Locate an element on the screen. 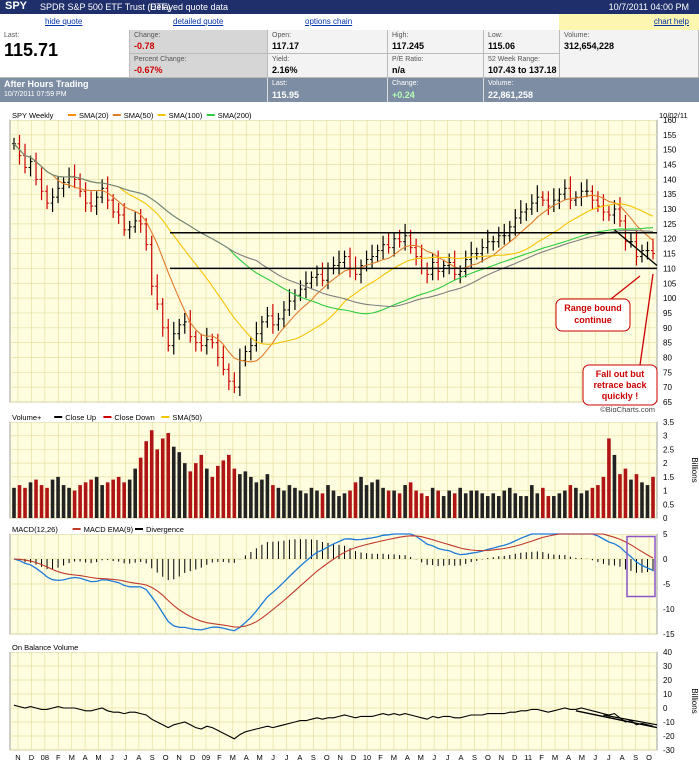 Image resolution: width=699 pixels, height=763 pixels. high-label: High: is located at coordinates (400, 35).